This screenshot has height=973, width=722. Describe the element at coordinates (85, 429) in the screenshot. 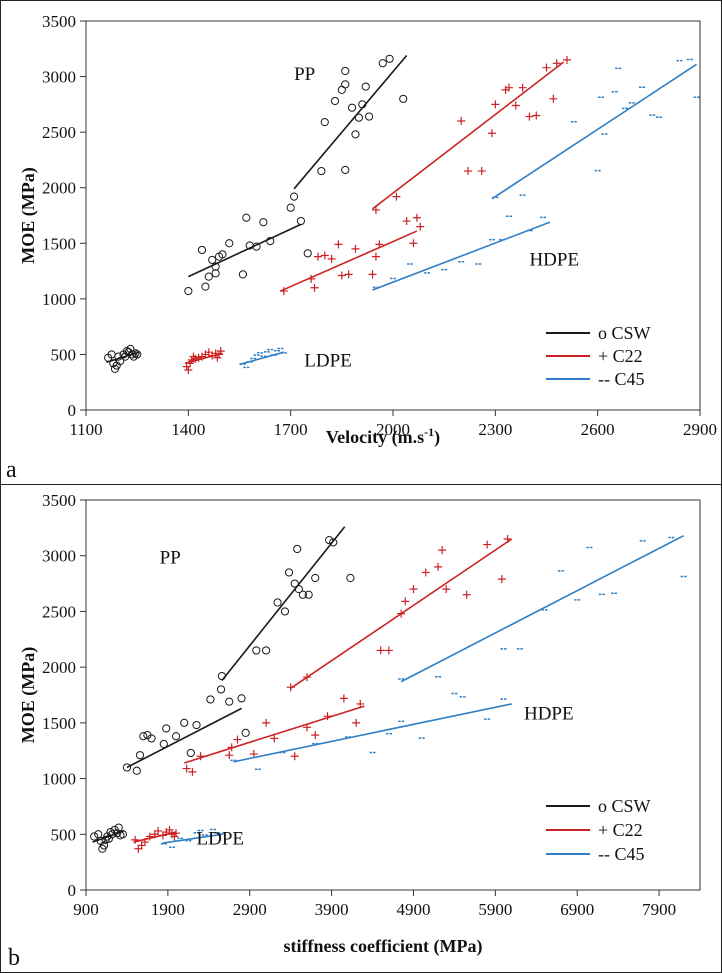

I see `x-tick-label: 1100` at that location.